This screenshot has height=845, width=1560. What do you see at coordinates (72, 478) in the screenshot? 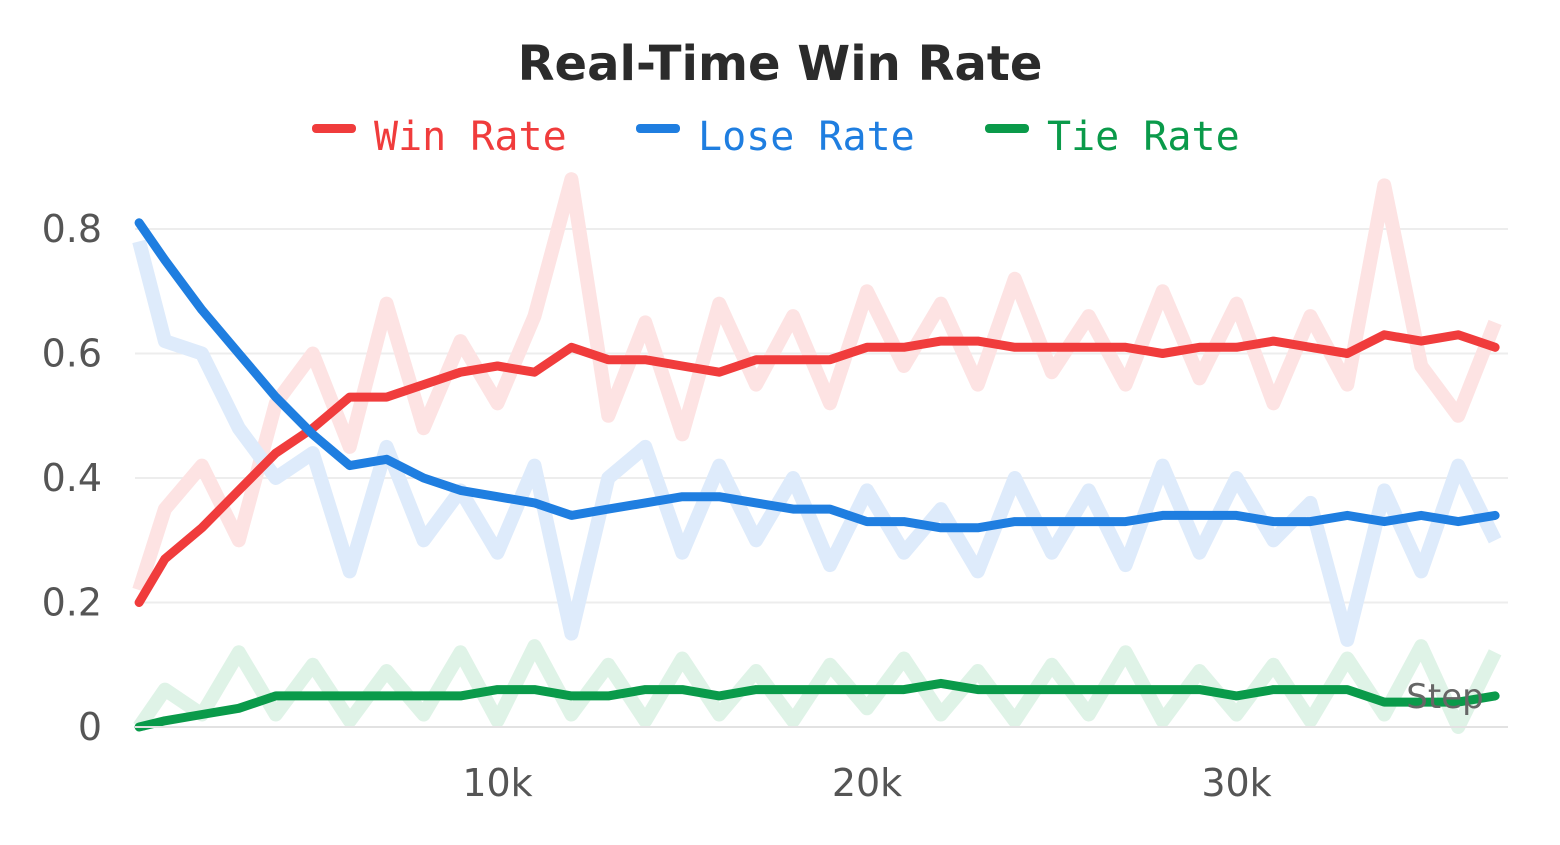
I see `y-tick-label: 0.4` at bounding box center [72, 478].